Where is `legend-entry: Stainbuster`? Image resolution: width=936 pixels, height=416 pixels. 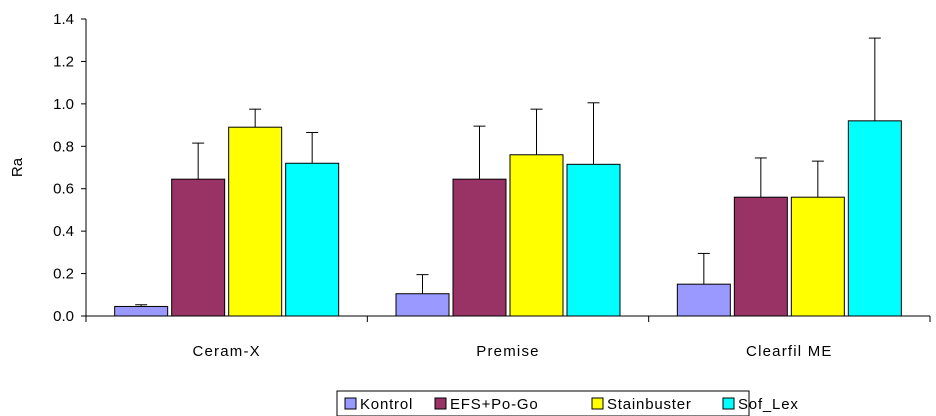
legend-entry: Stainbuster is located at coordinates (649, 404).